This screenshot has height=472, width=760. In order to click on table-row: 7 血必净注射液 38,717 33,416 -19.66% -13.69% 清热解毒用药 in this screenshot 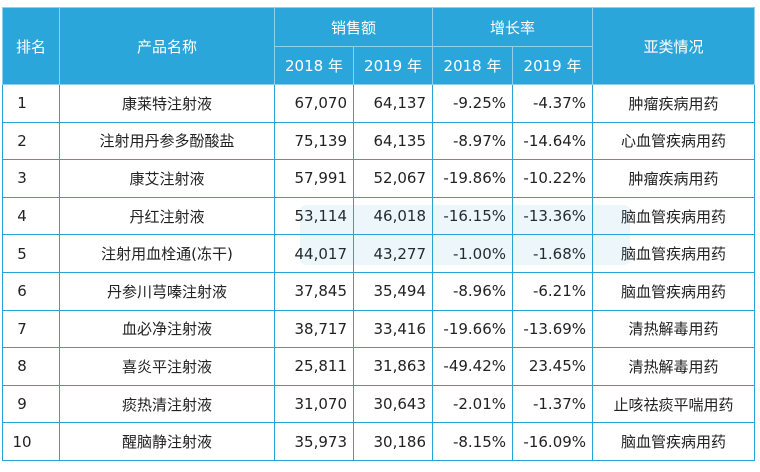, I will do `click(379, 329)`.